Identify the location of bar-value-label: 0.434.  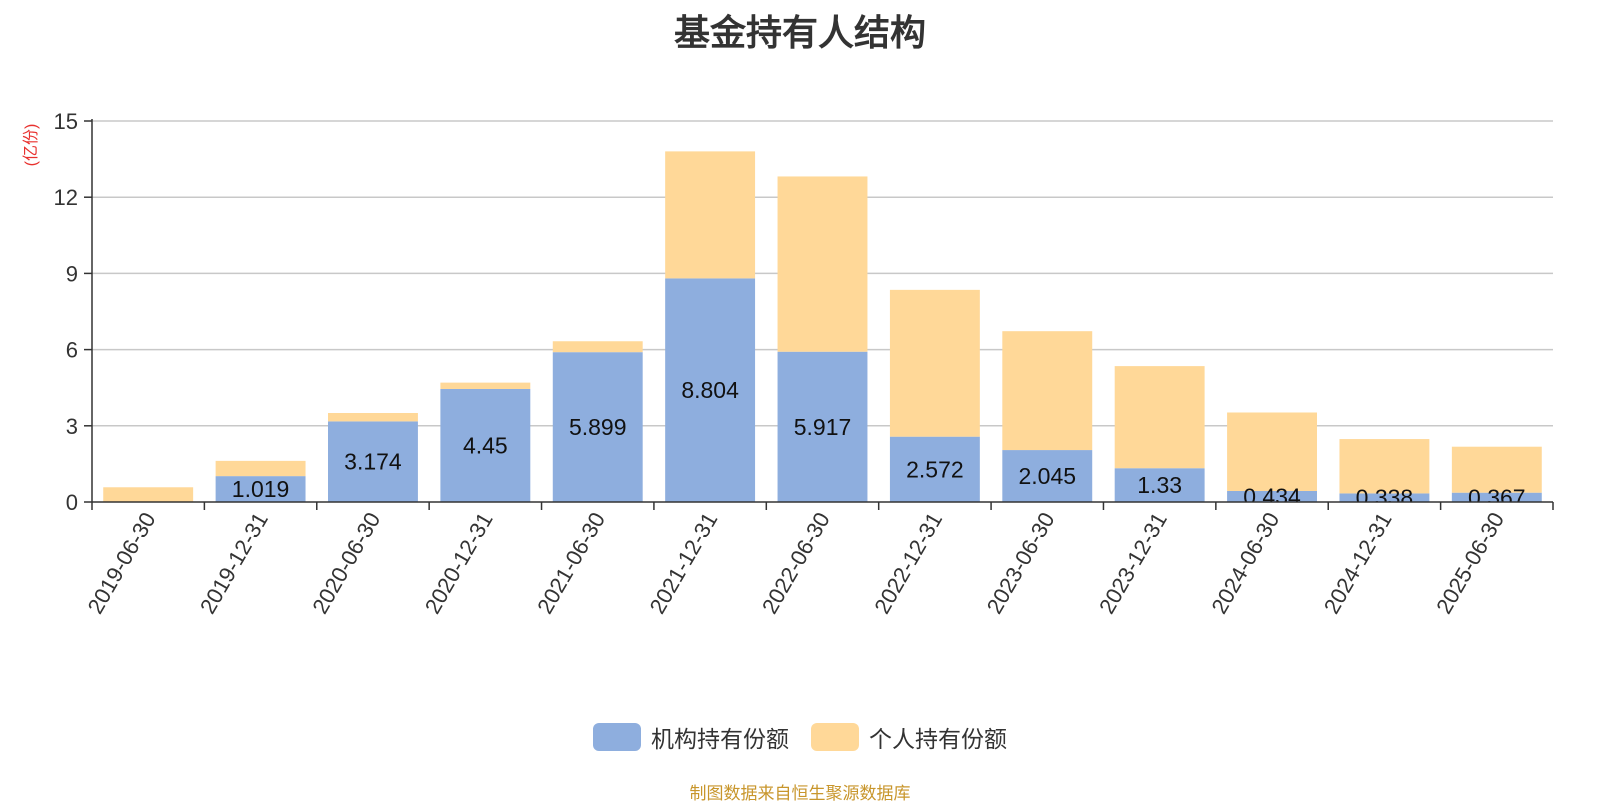
(1272, 496).